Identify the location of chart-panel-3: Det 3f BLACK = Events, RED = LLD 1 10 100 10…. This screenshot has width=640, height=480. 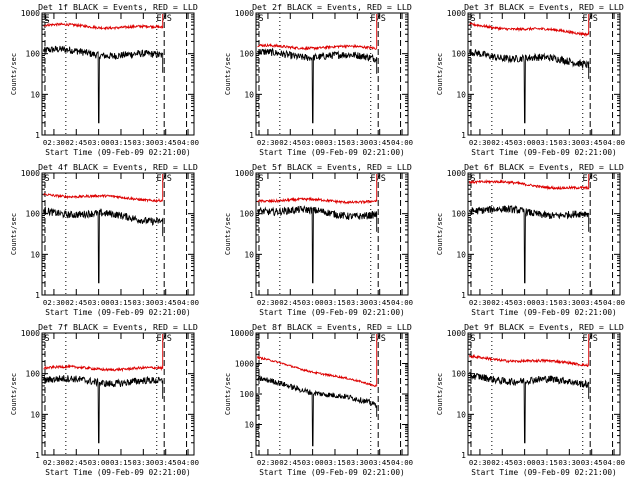
(530, 79).